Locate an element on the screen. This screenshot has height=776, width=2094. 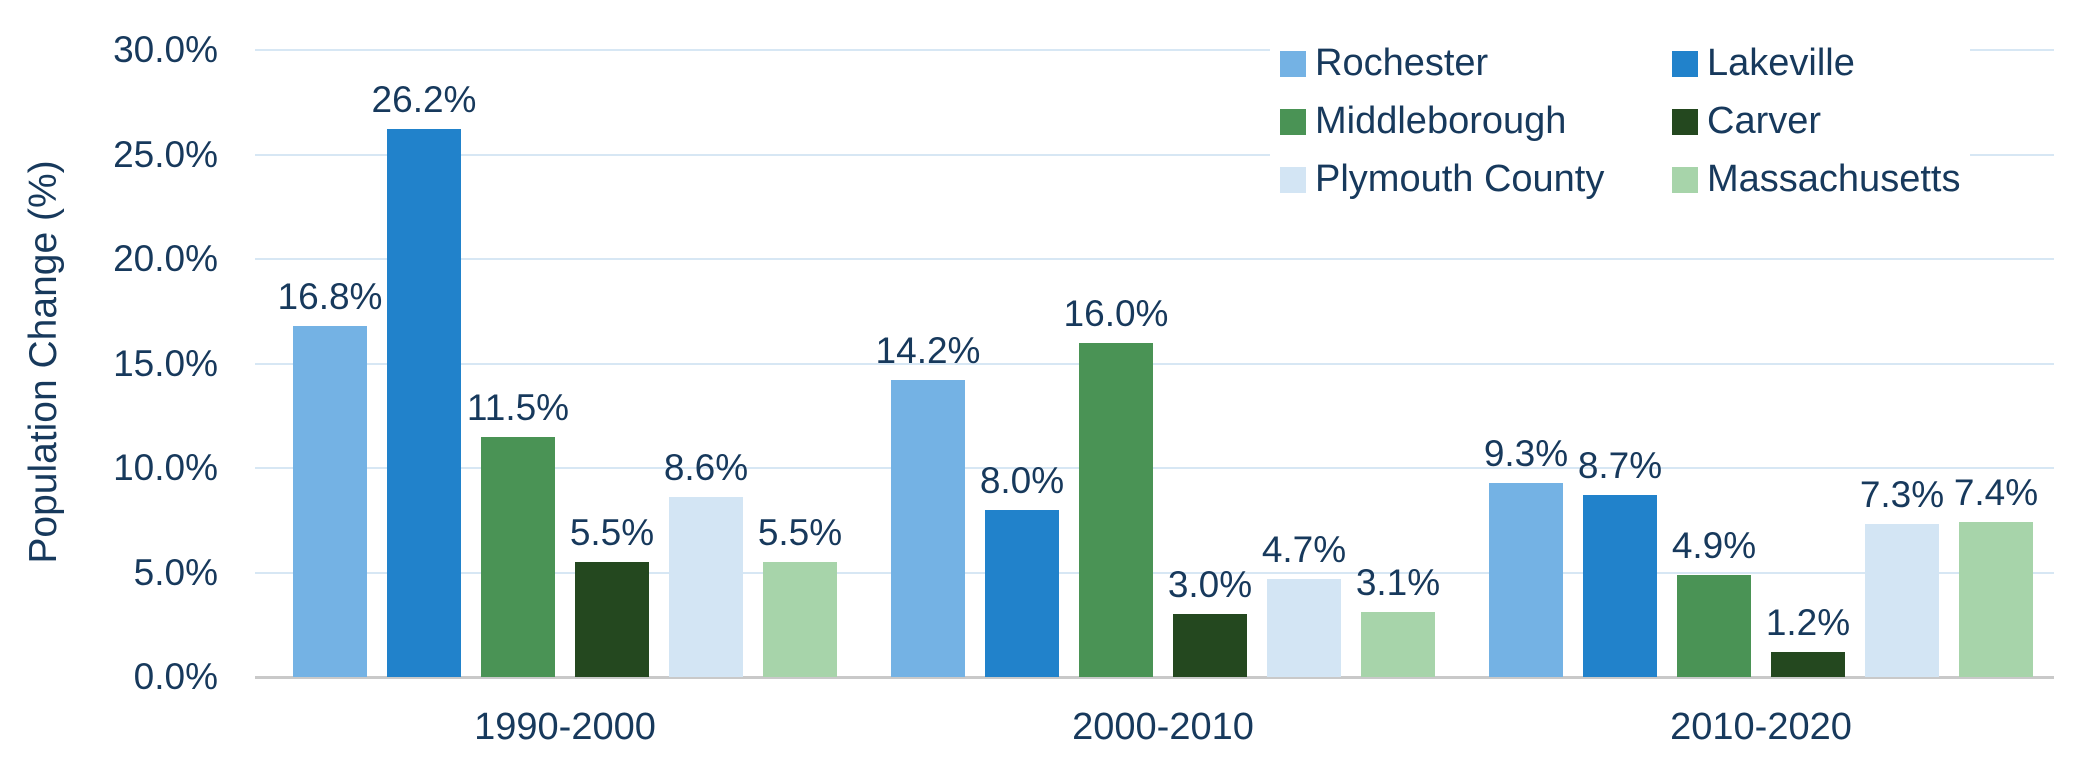
bar-plymouth-county-2010-2020 is located at coordinates (1902, 600).